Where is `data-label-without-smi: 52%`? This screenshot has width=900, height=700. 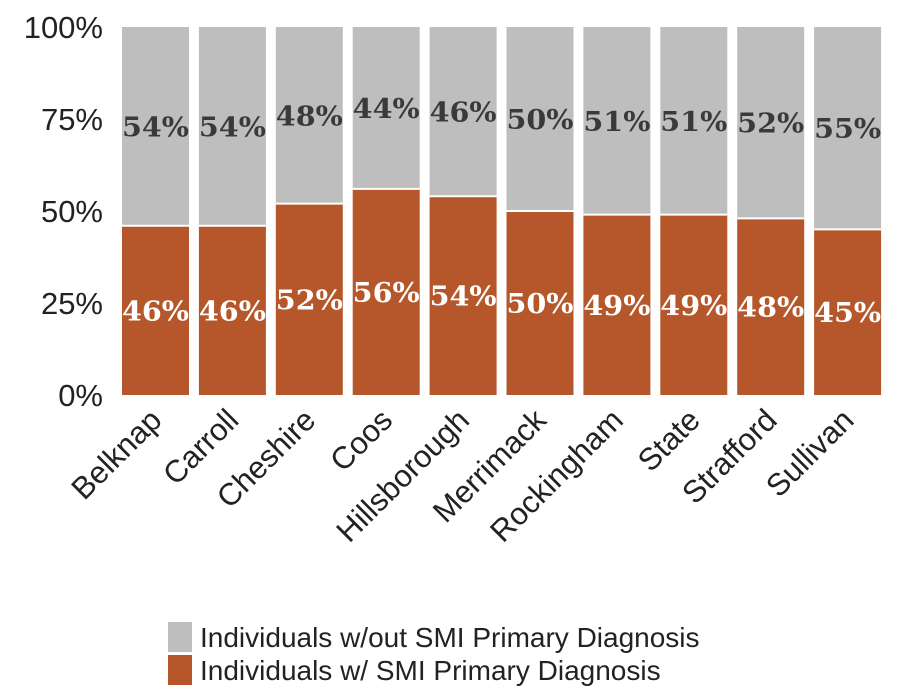
data-label-without-smi: 52% is located at coordinates (770, 124).